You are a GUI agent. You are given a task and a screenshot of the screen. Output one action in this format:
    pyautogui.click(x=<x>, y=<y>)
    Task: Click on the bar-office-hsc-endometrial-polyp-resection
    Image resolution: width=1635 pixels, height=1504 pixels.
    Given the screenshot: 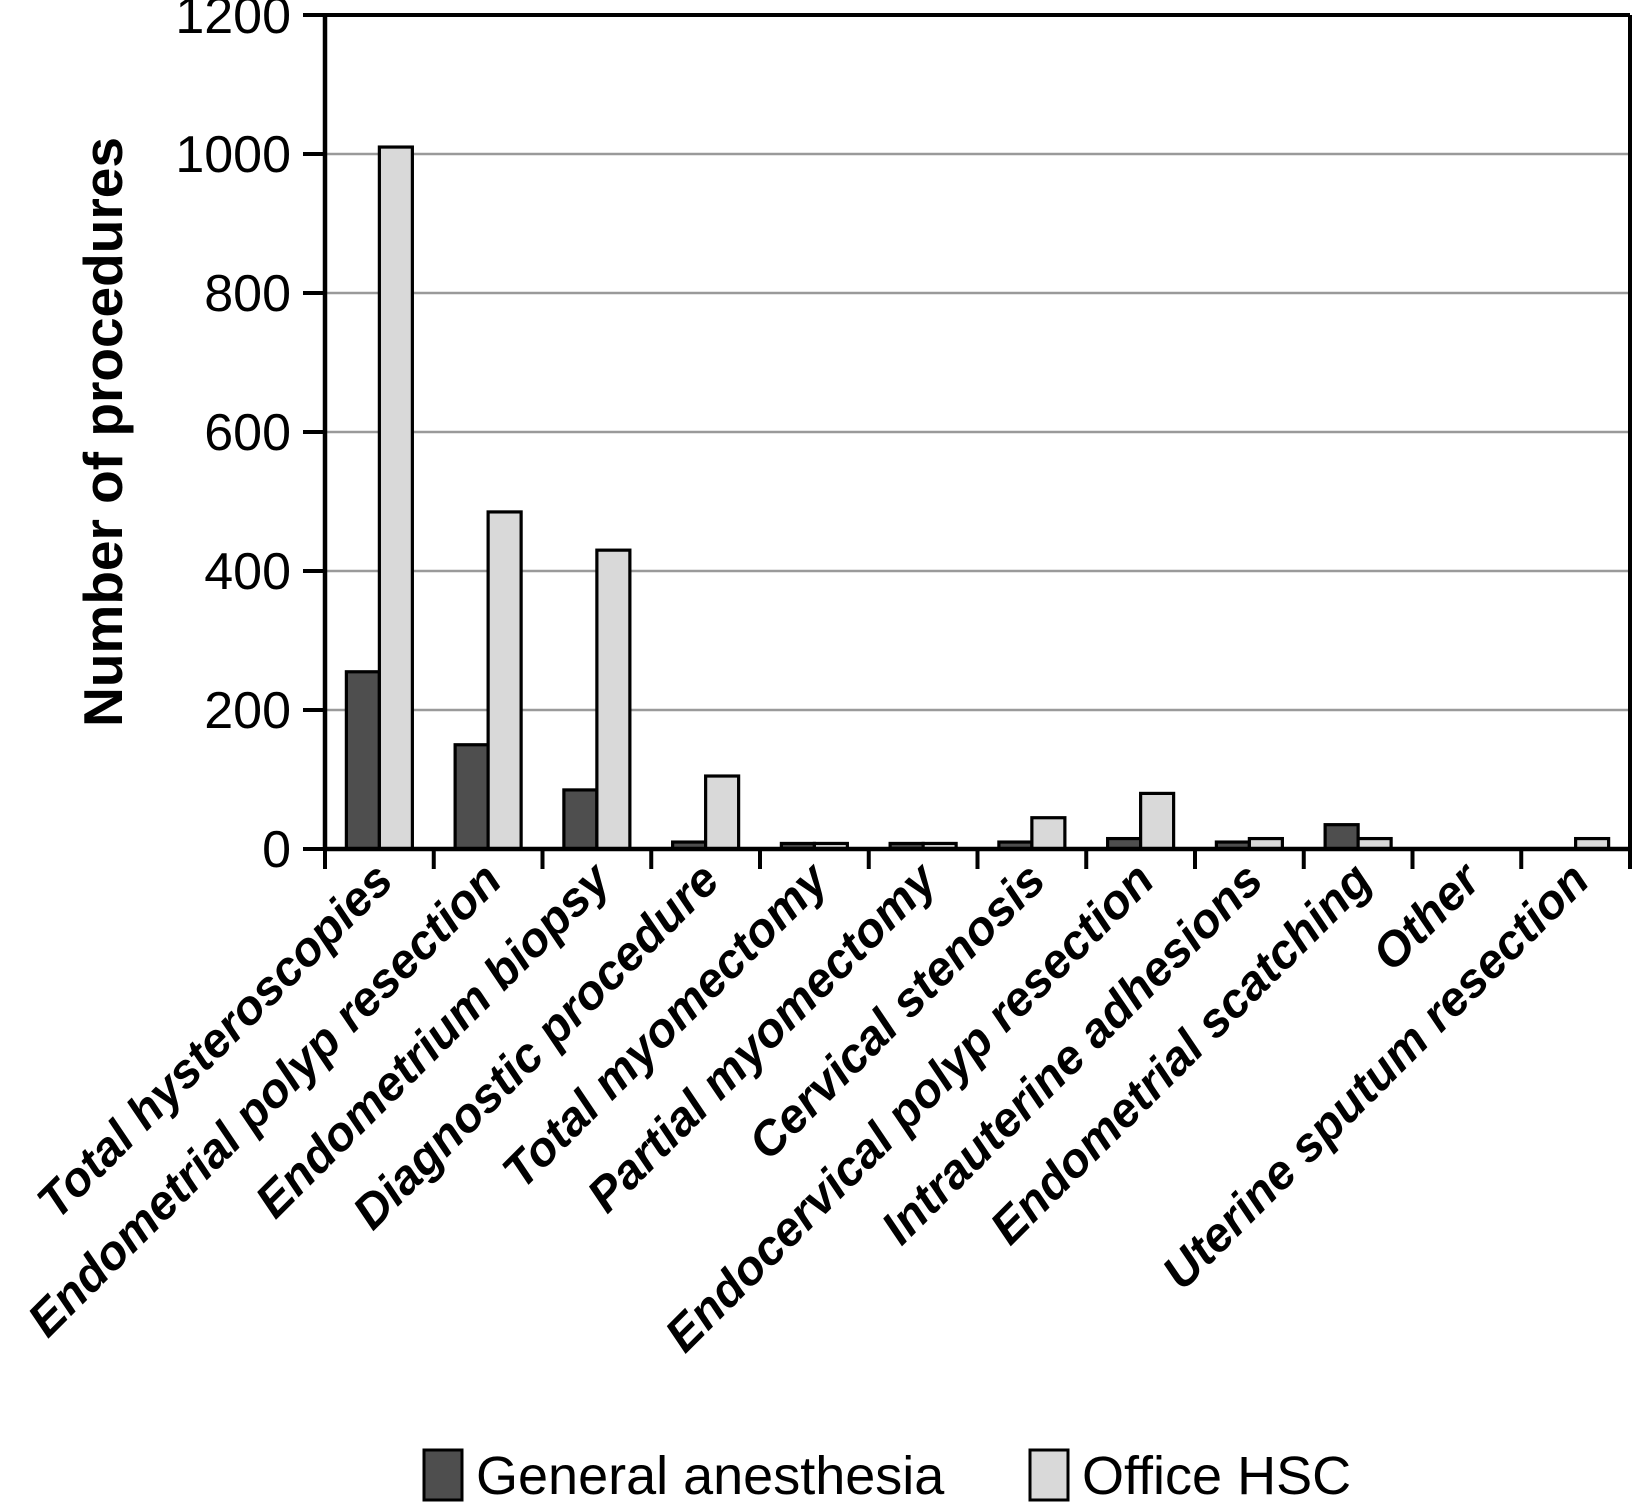 What is the action you would take?
    pyautogui.click(x=504, y=680)
    